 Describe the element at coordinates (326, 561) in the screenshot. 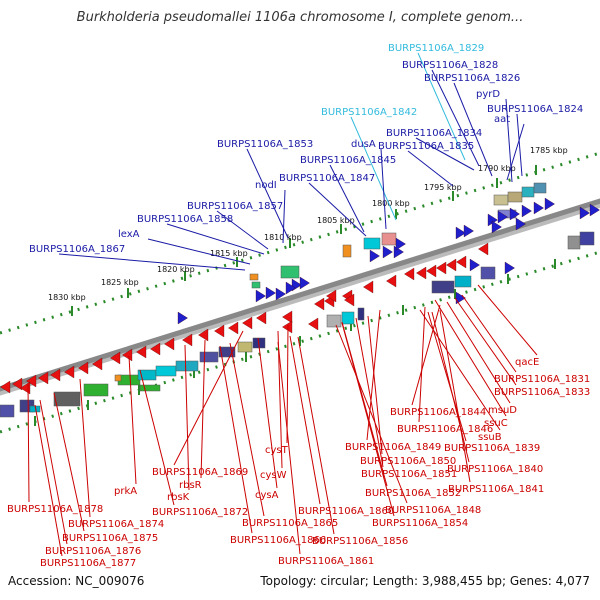

I see `bottom-gene-label: BURPS1106A_1861` at that location.